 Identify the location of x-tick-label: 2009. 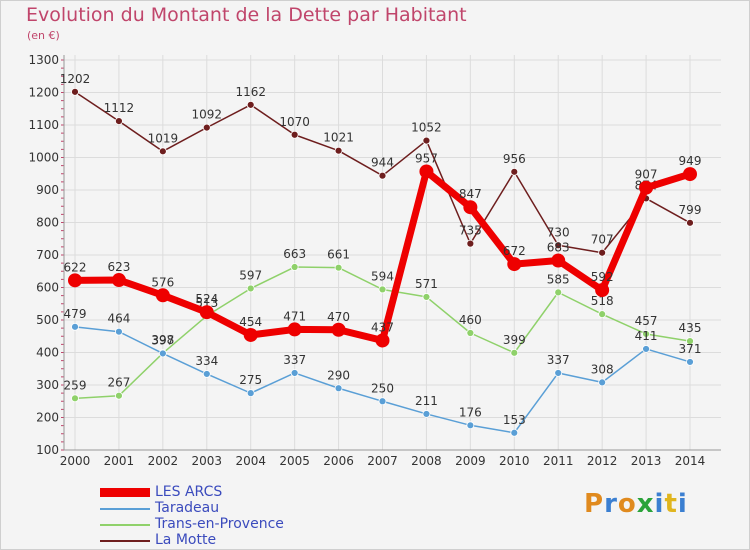
(470, 461).